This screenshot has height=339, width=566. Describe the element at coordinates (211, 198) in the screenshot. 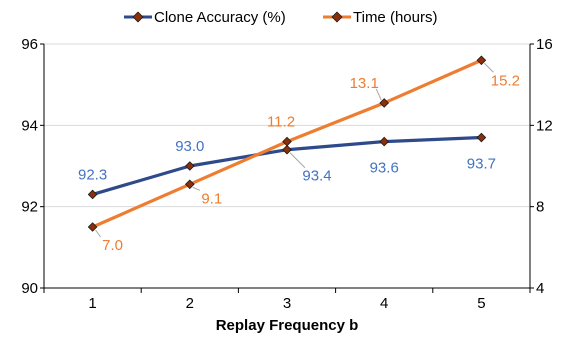

I see `data-label: 9.1` at that location.